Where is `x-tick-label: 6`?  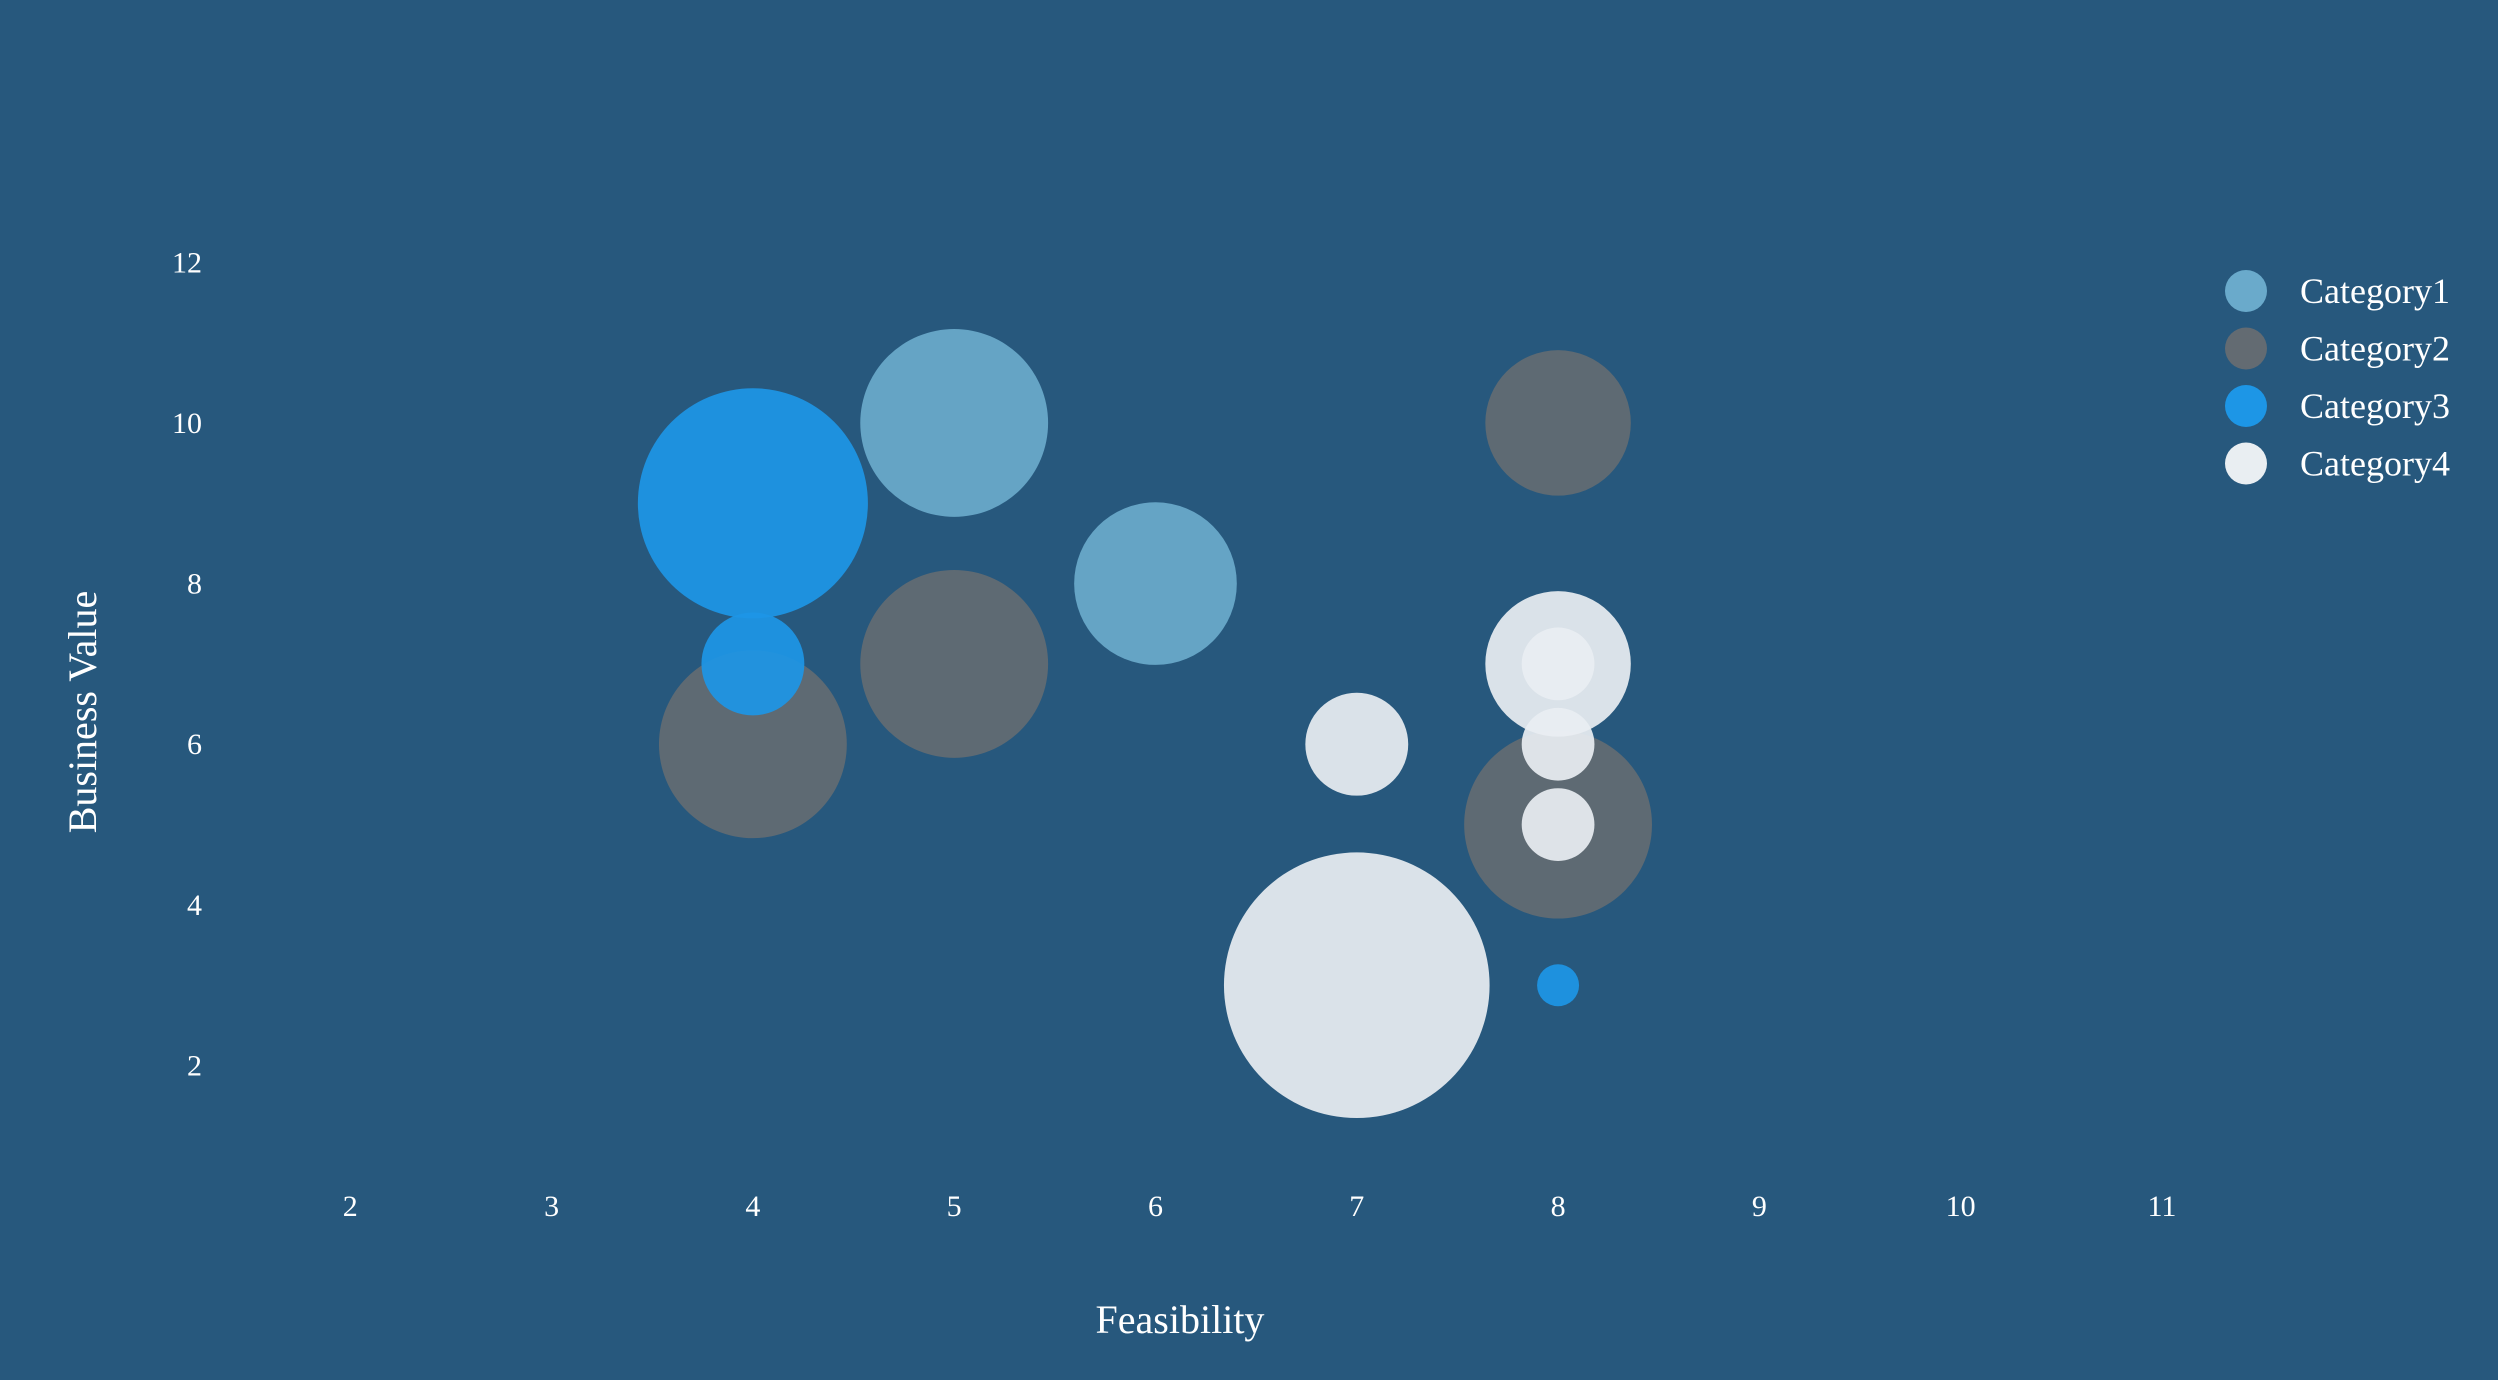
x-tick-label: 6 is located at coordinates (1155, 1206).